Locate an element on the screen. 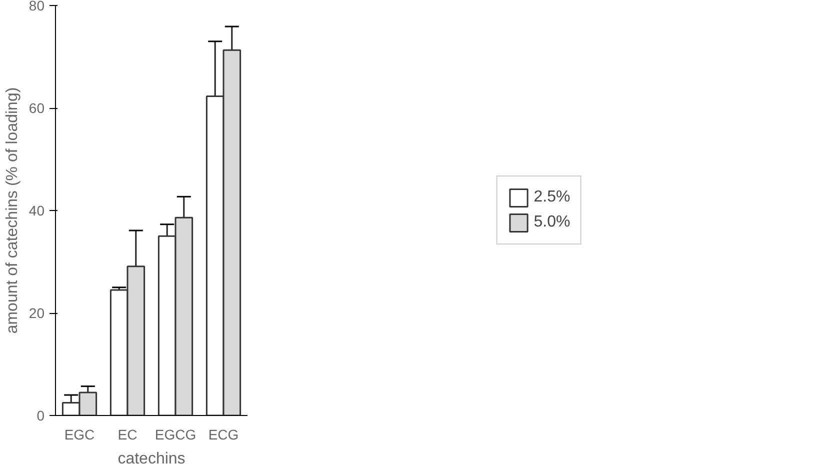 This screenshot has width=836, height=475. legend-label: 5.0% is located at coordinates (552, 223).